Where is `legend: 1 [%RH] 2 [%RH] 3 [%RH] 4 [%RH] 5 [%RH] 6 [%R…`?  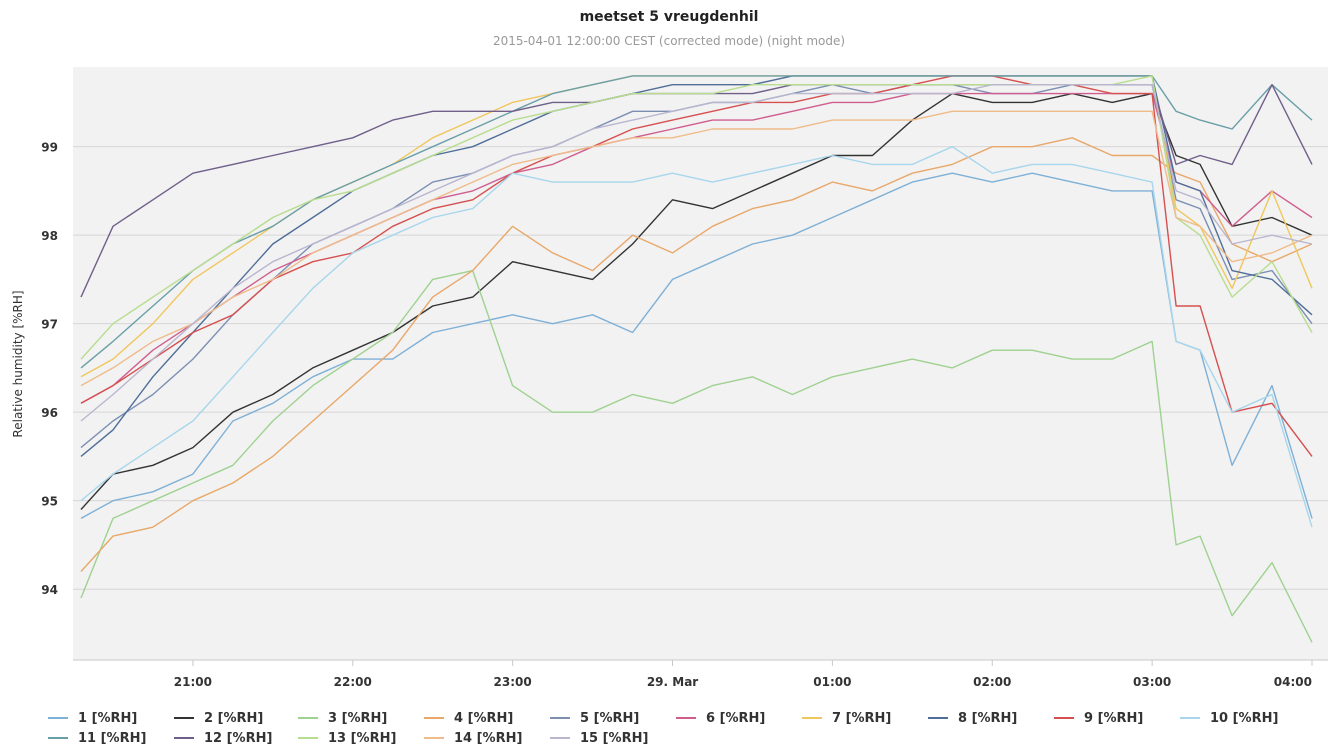
legend: 1 [%RH] 2 [%RH] 3 [%RH] 4 [%RH] 5 [%RH] 6 [%R… is located at coordinates (663, 728).